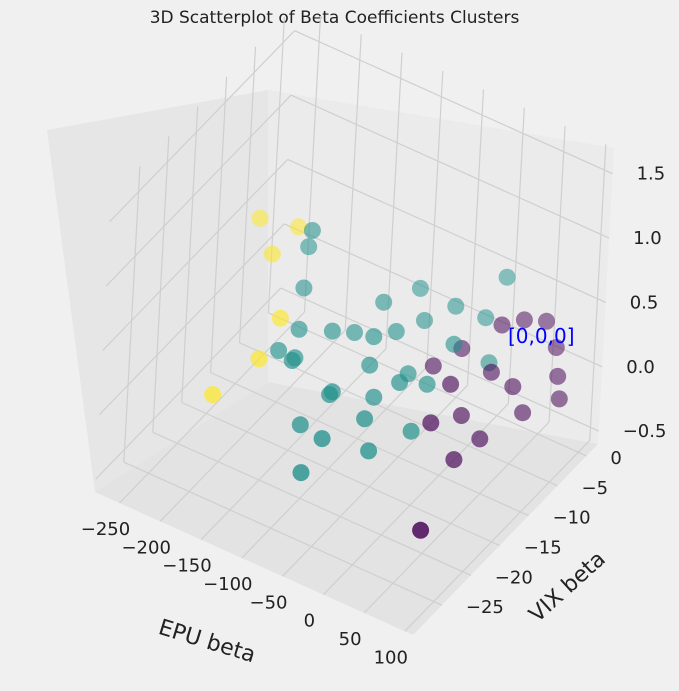 This screenshot has height=691, width=679. Describe the element at coordinates (645, 431) in the screenshot. I see `z-tick-label: −0.5` at that location.